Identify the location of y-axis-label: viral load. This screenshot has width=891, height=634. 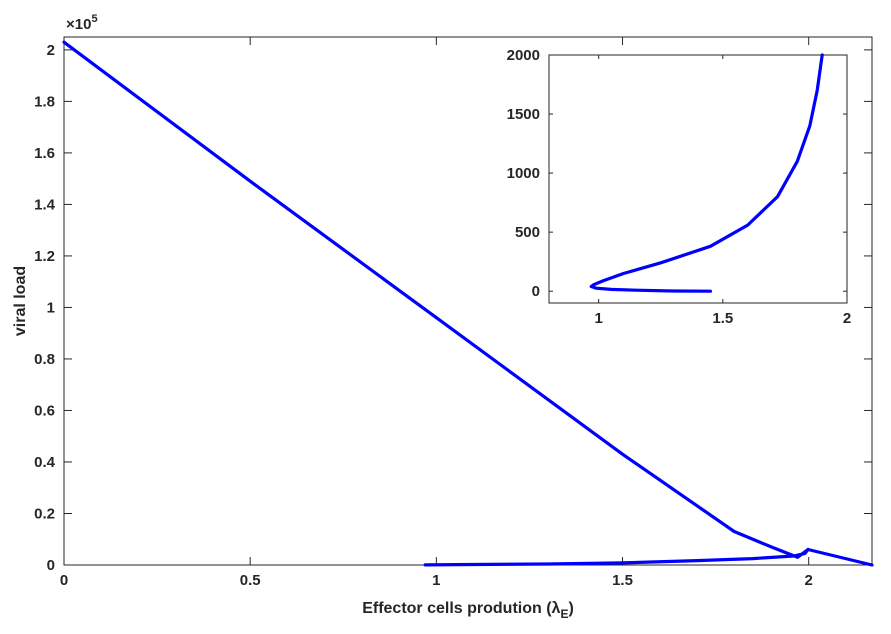
(20, 301).